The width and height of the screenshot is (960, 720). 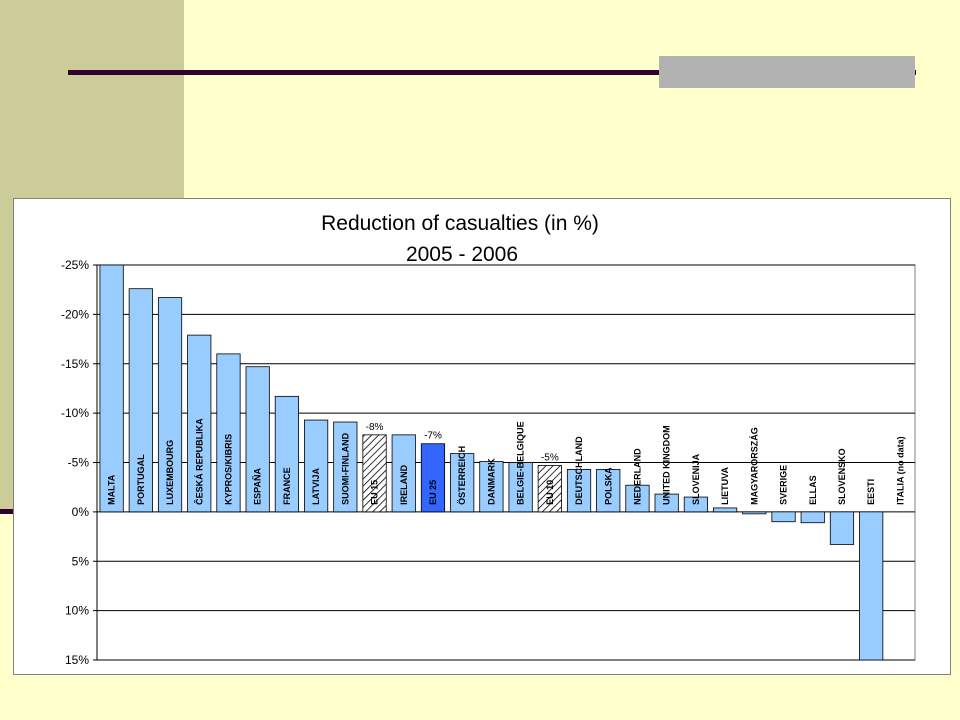 What do you see at coordinates (77, 660) in the screenshot?
I see `y-tick-label: 15%` at bounding box center [77, 660].